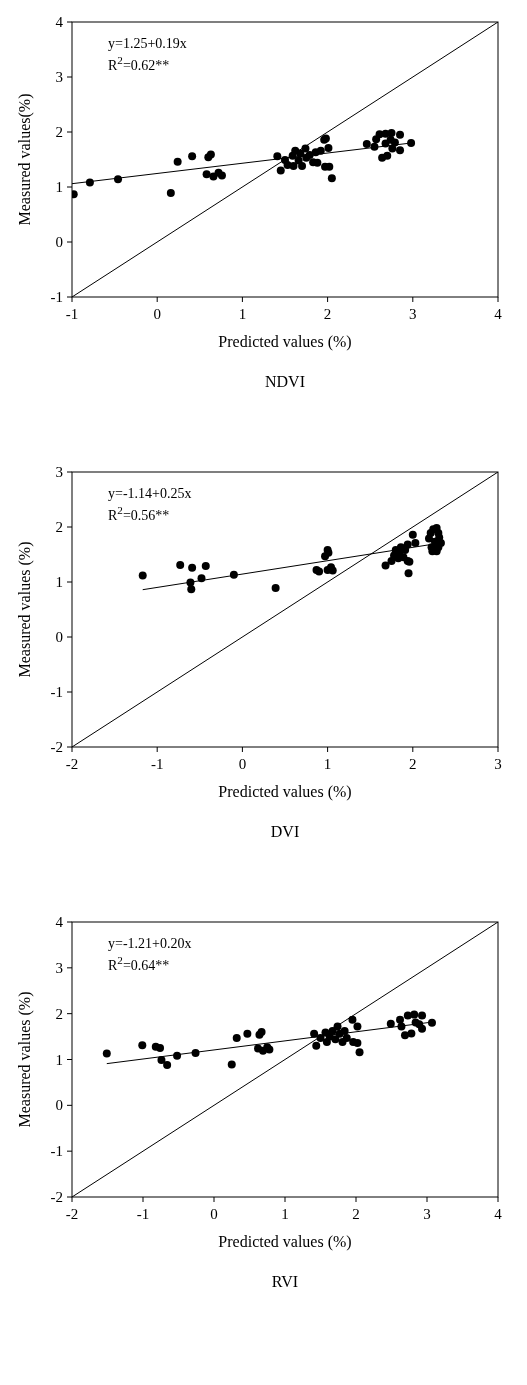 The image size is (527, 1385). What do you see at coordinates (285, 381) in the screenshot?
I see `text: NDVI` at bounding box center [285, 381].